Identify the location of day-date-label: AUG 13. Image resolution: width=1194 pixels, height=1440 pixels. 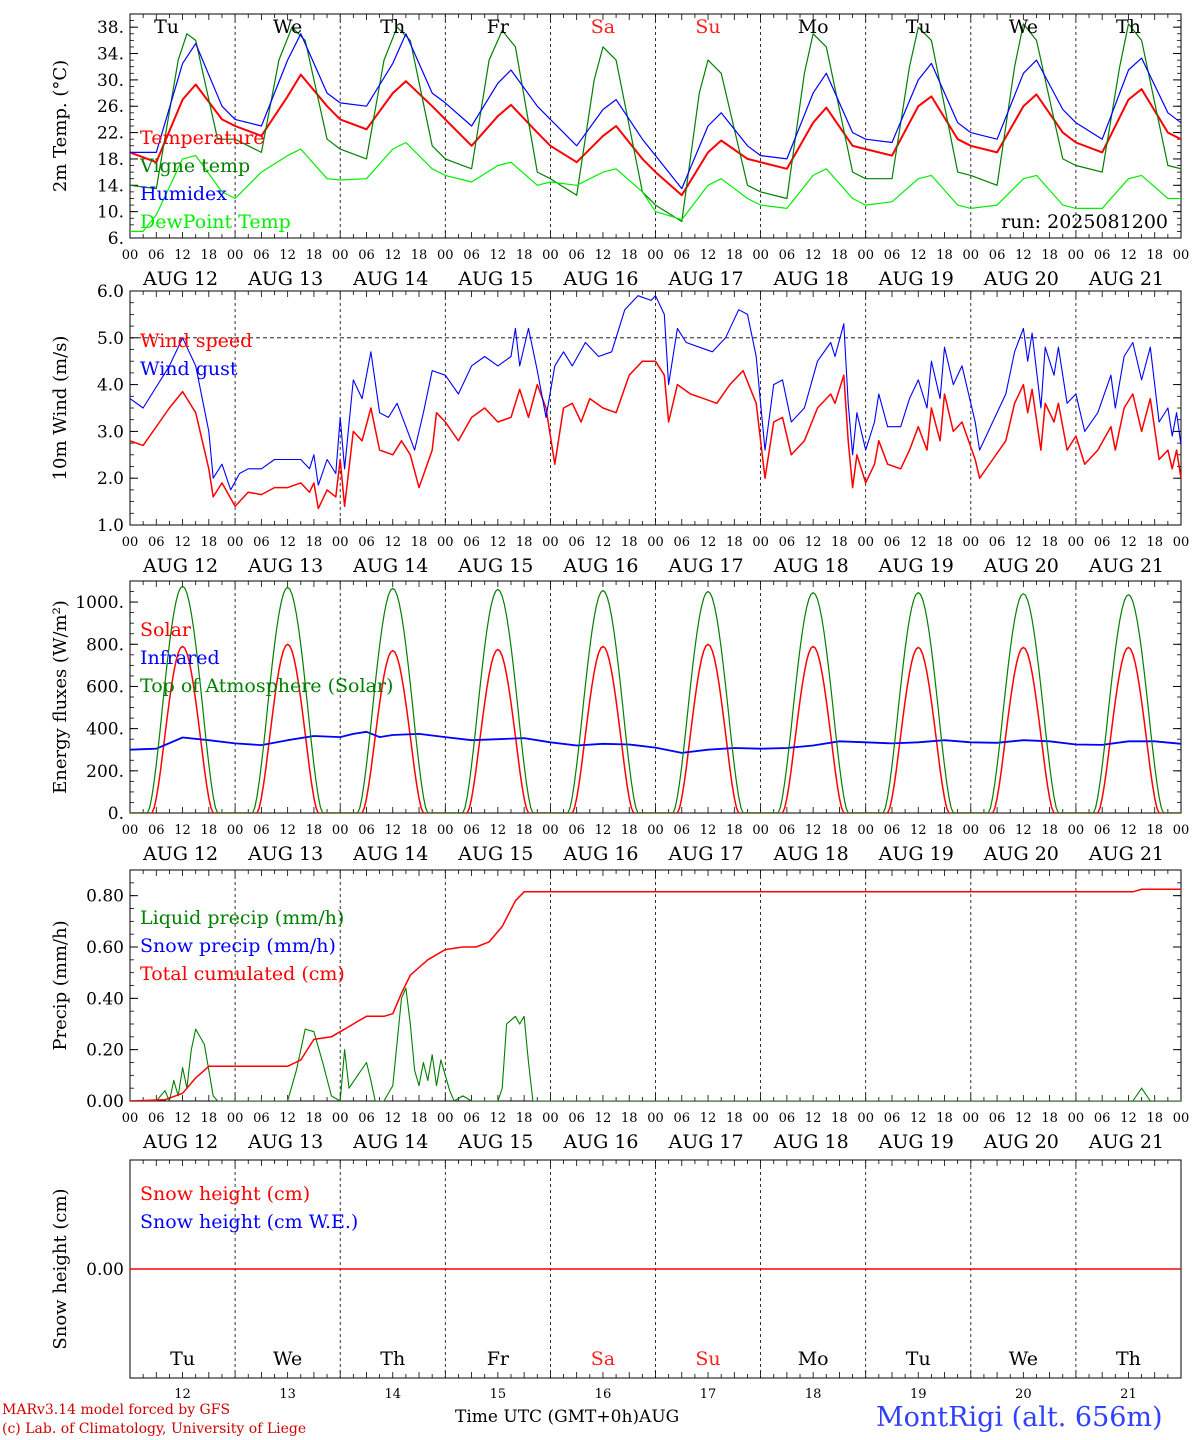
(285, 566).